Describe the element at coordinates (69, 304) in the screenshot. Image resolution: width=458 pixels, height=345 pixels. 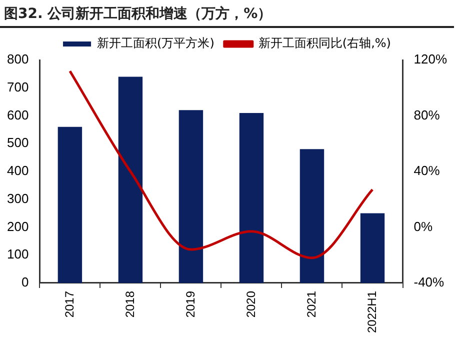
I see `x-tick-label: 2017` at that location.